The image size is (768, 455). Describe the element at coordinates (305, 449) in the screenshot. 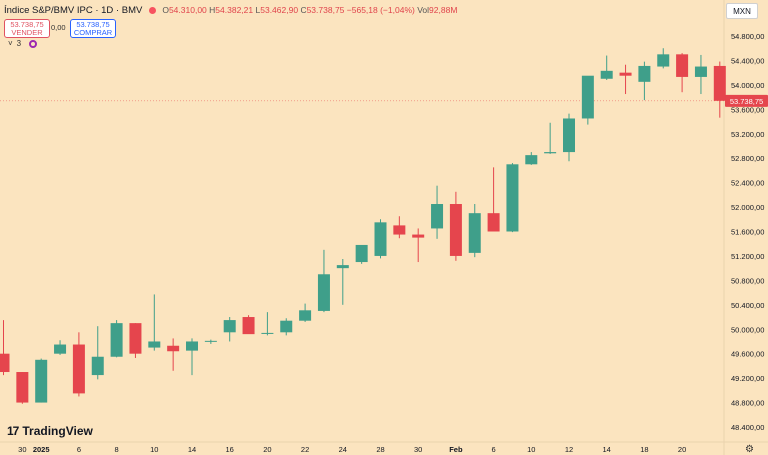

I see `x-tick-label: 22` at that location.